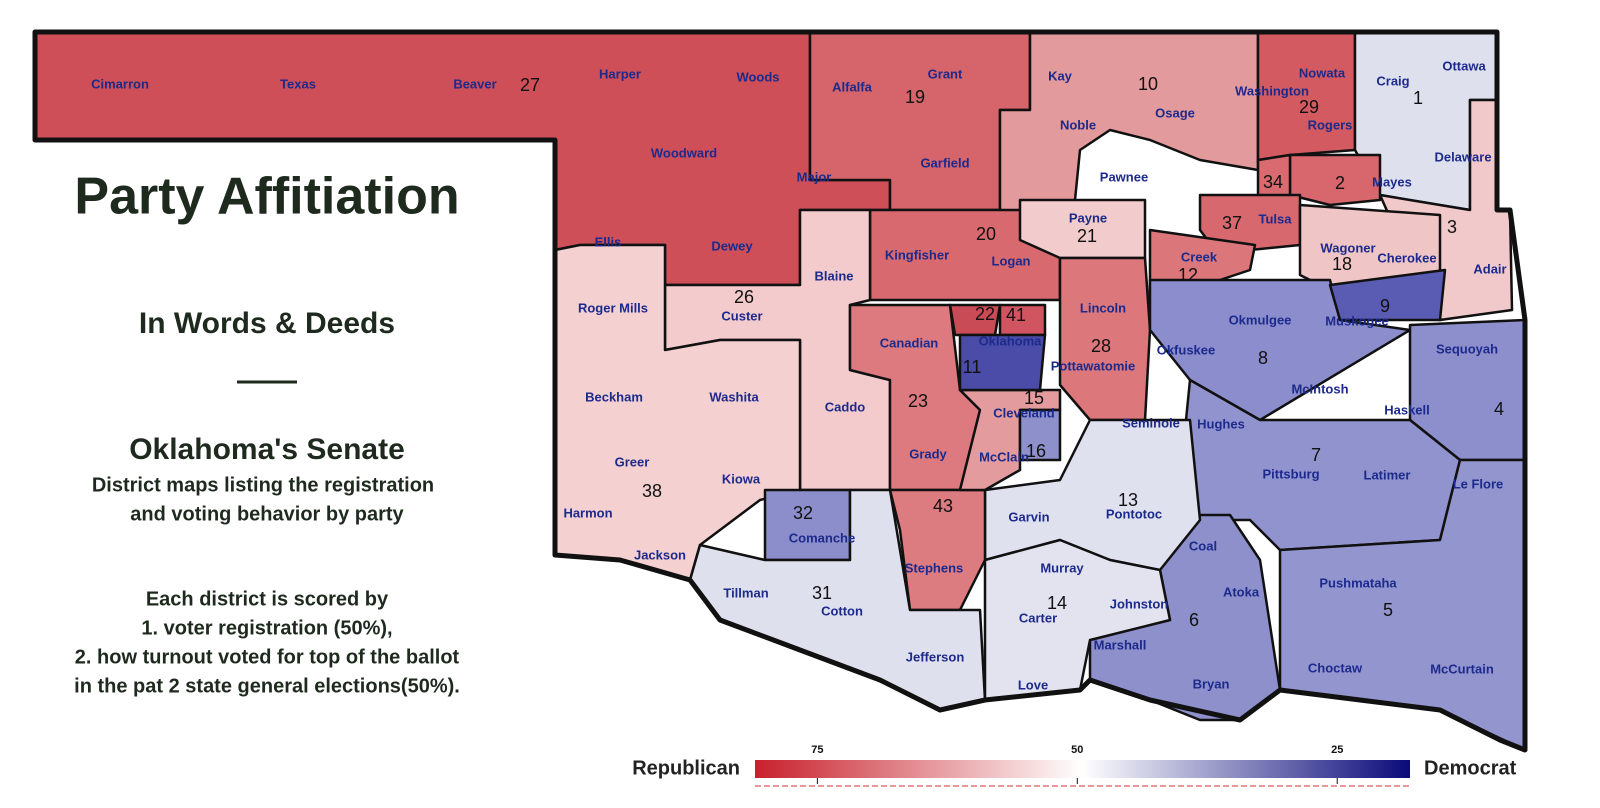 This screenshot has width=1600, height=808. Describe the element at coordinates (1057, 603) in the screenshot. I see `district-number: 14` at that location.